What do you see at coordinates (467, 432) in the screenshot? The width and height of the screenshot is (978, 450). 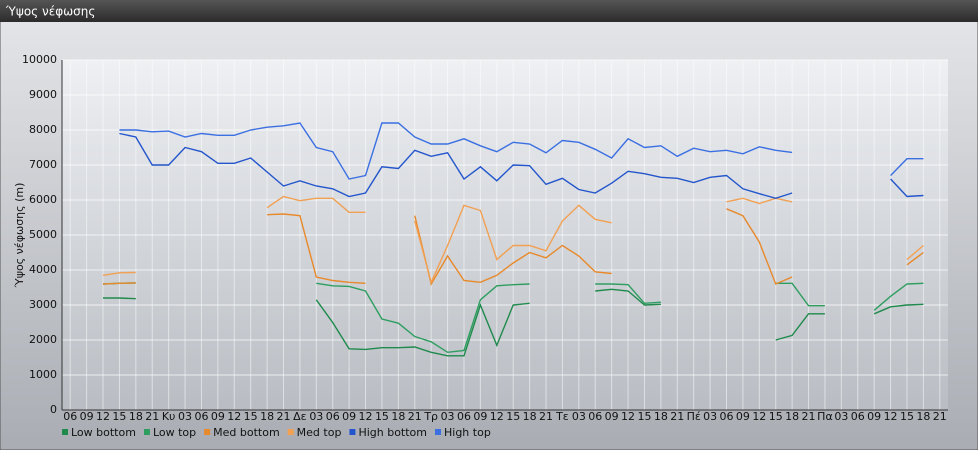 I see `legend-label: High top` at bounding box center [467, 432].